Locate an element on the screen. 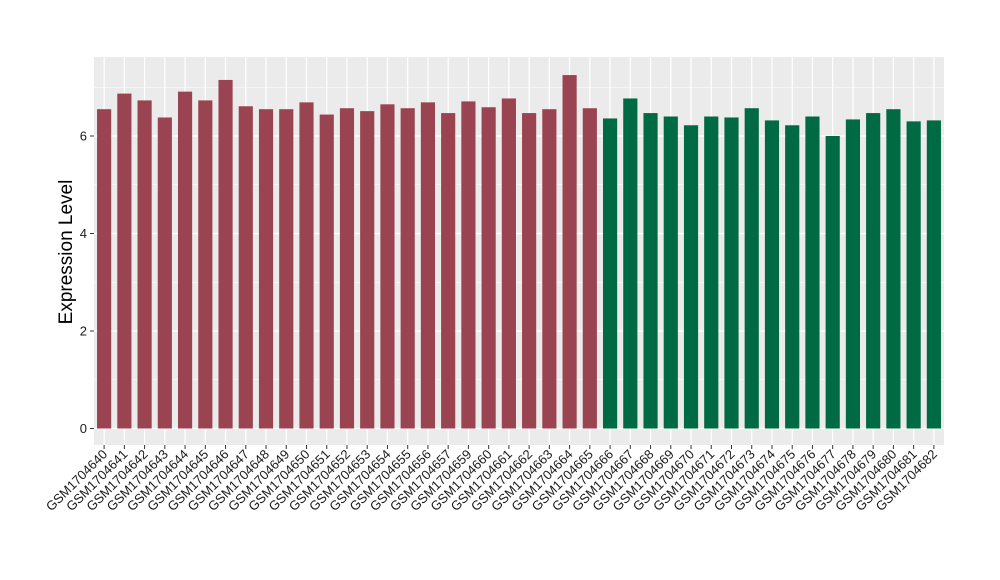  bar-GSM1704669 is located at coordinates (670, 272).